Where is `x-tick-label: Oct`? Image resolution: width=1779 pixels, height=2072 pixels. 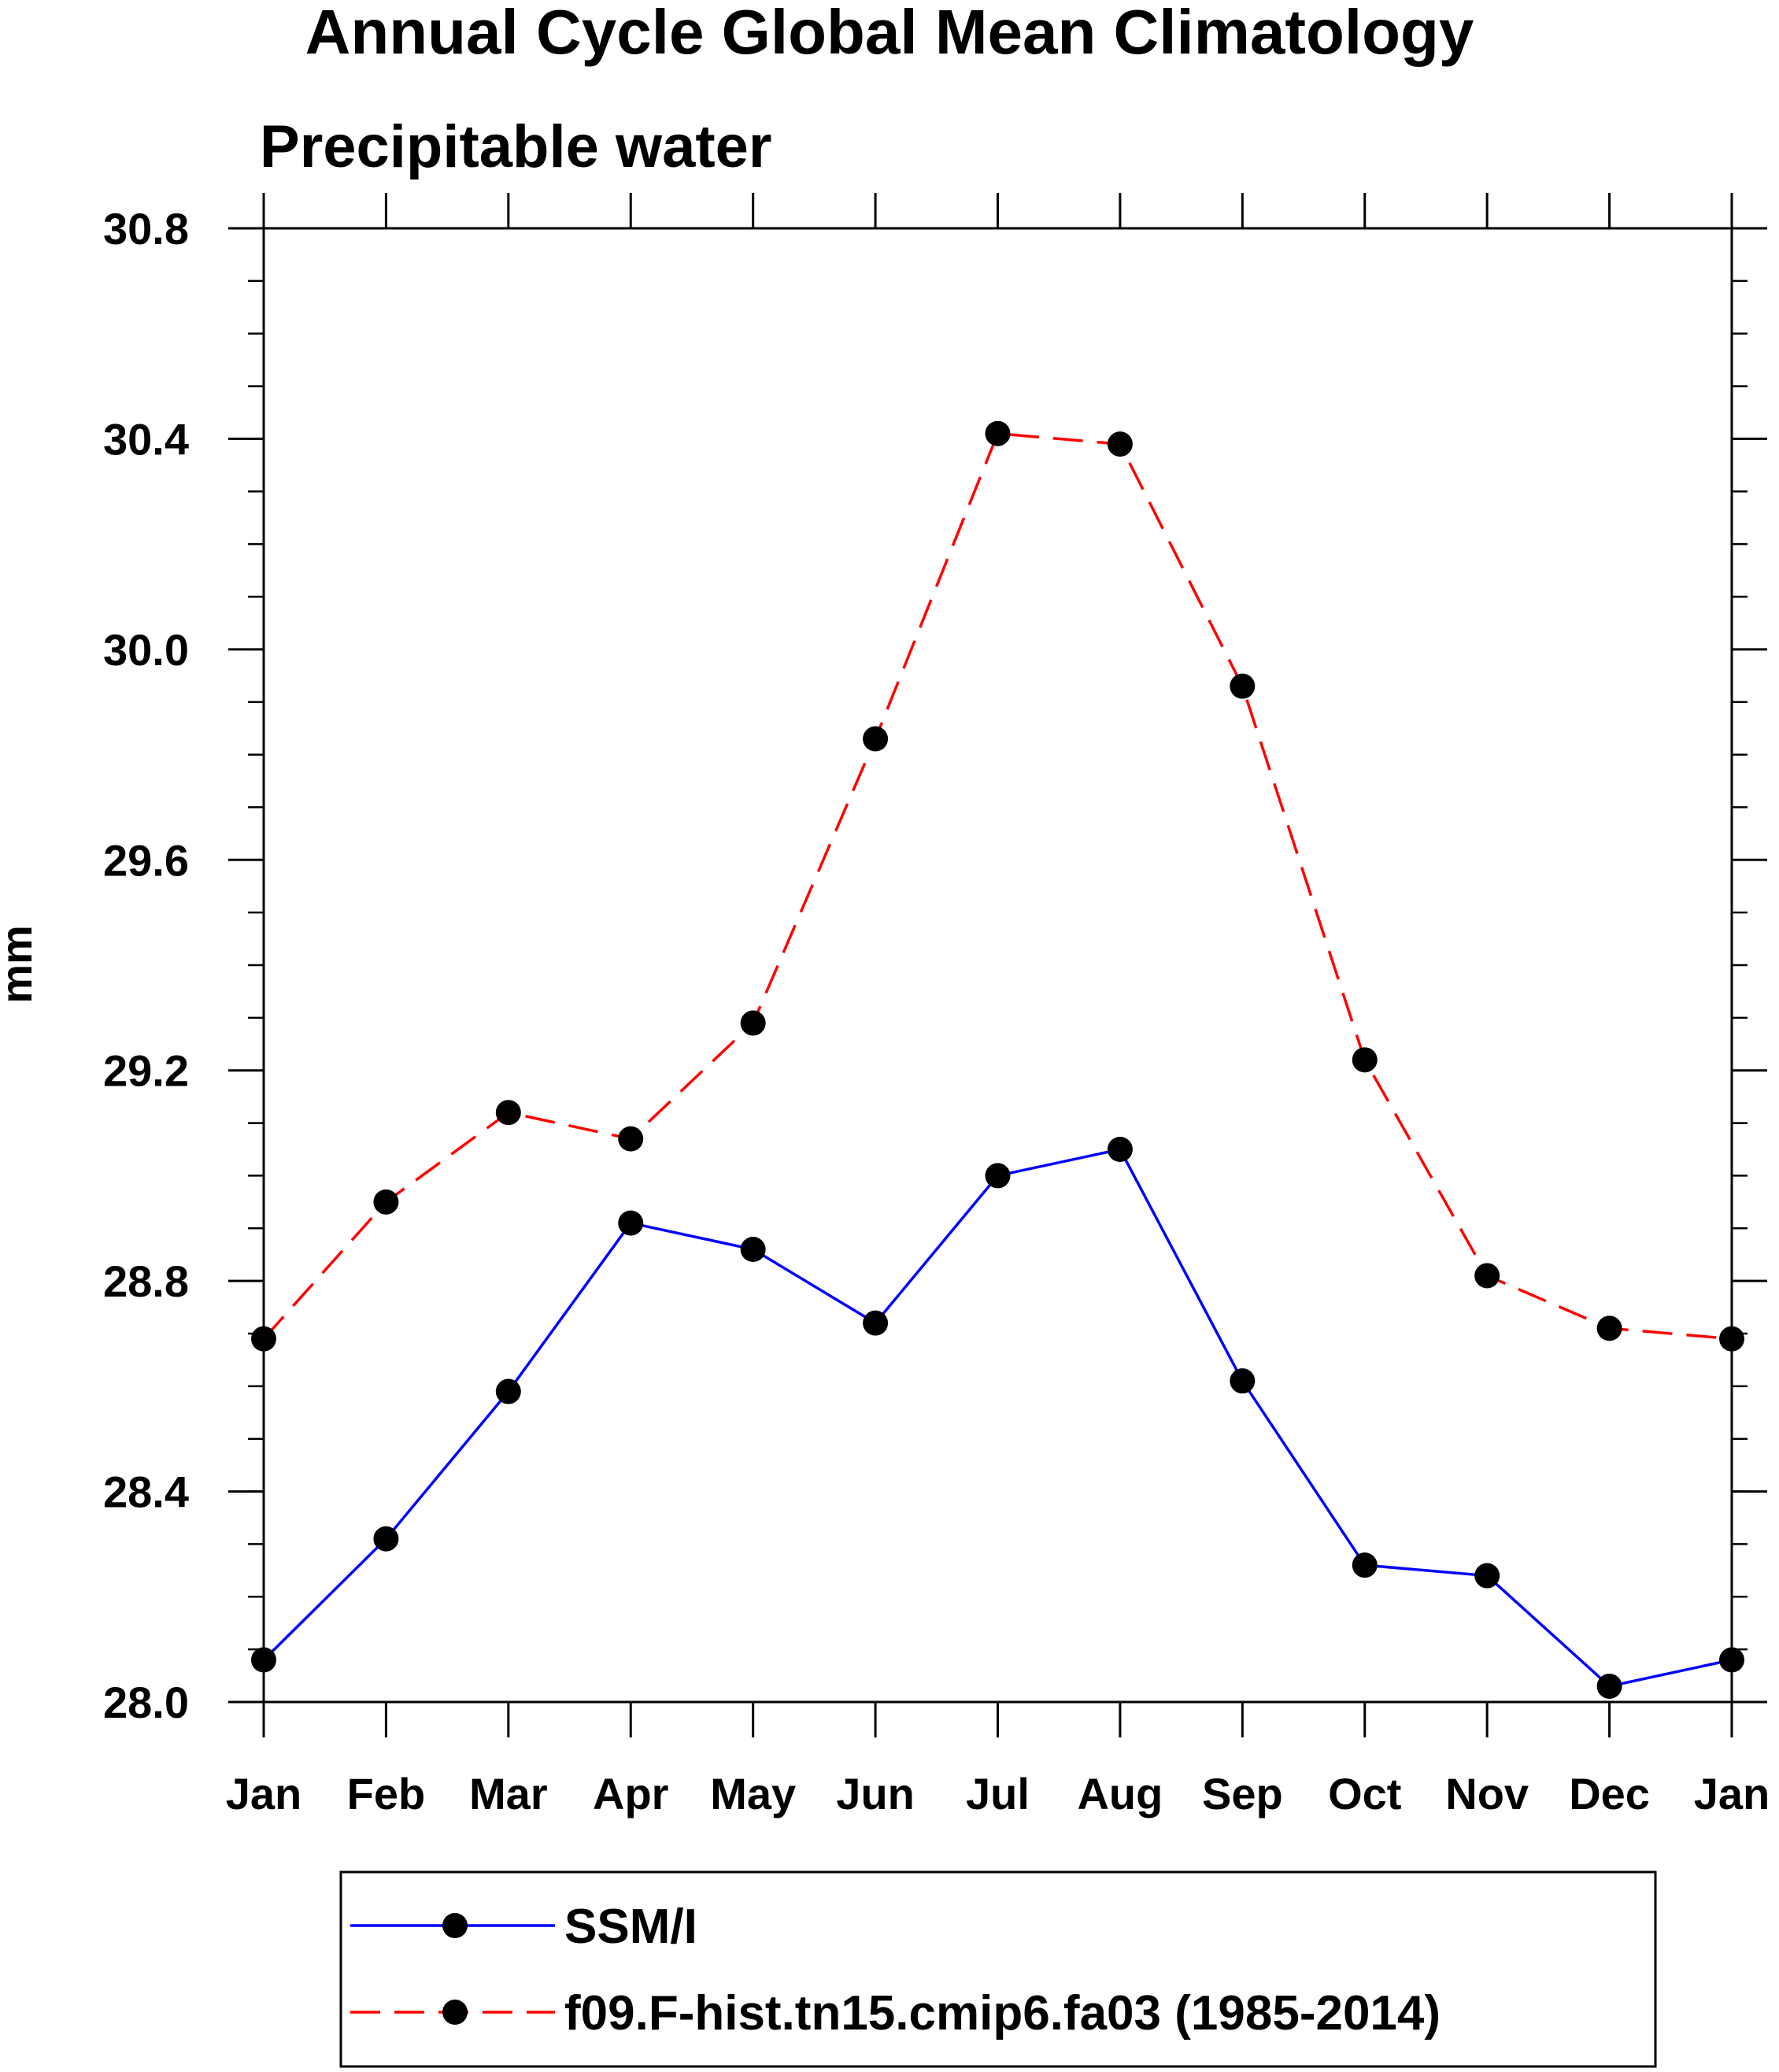
x-tick-label: Oct is located at coordinates (1364, 1794).